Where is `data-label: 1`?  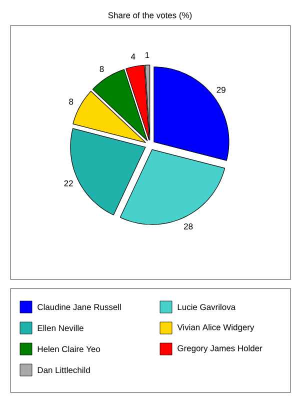 data-label: 1 is located at coordinates (147, 55).